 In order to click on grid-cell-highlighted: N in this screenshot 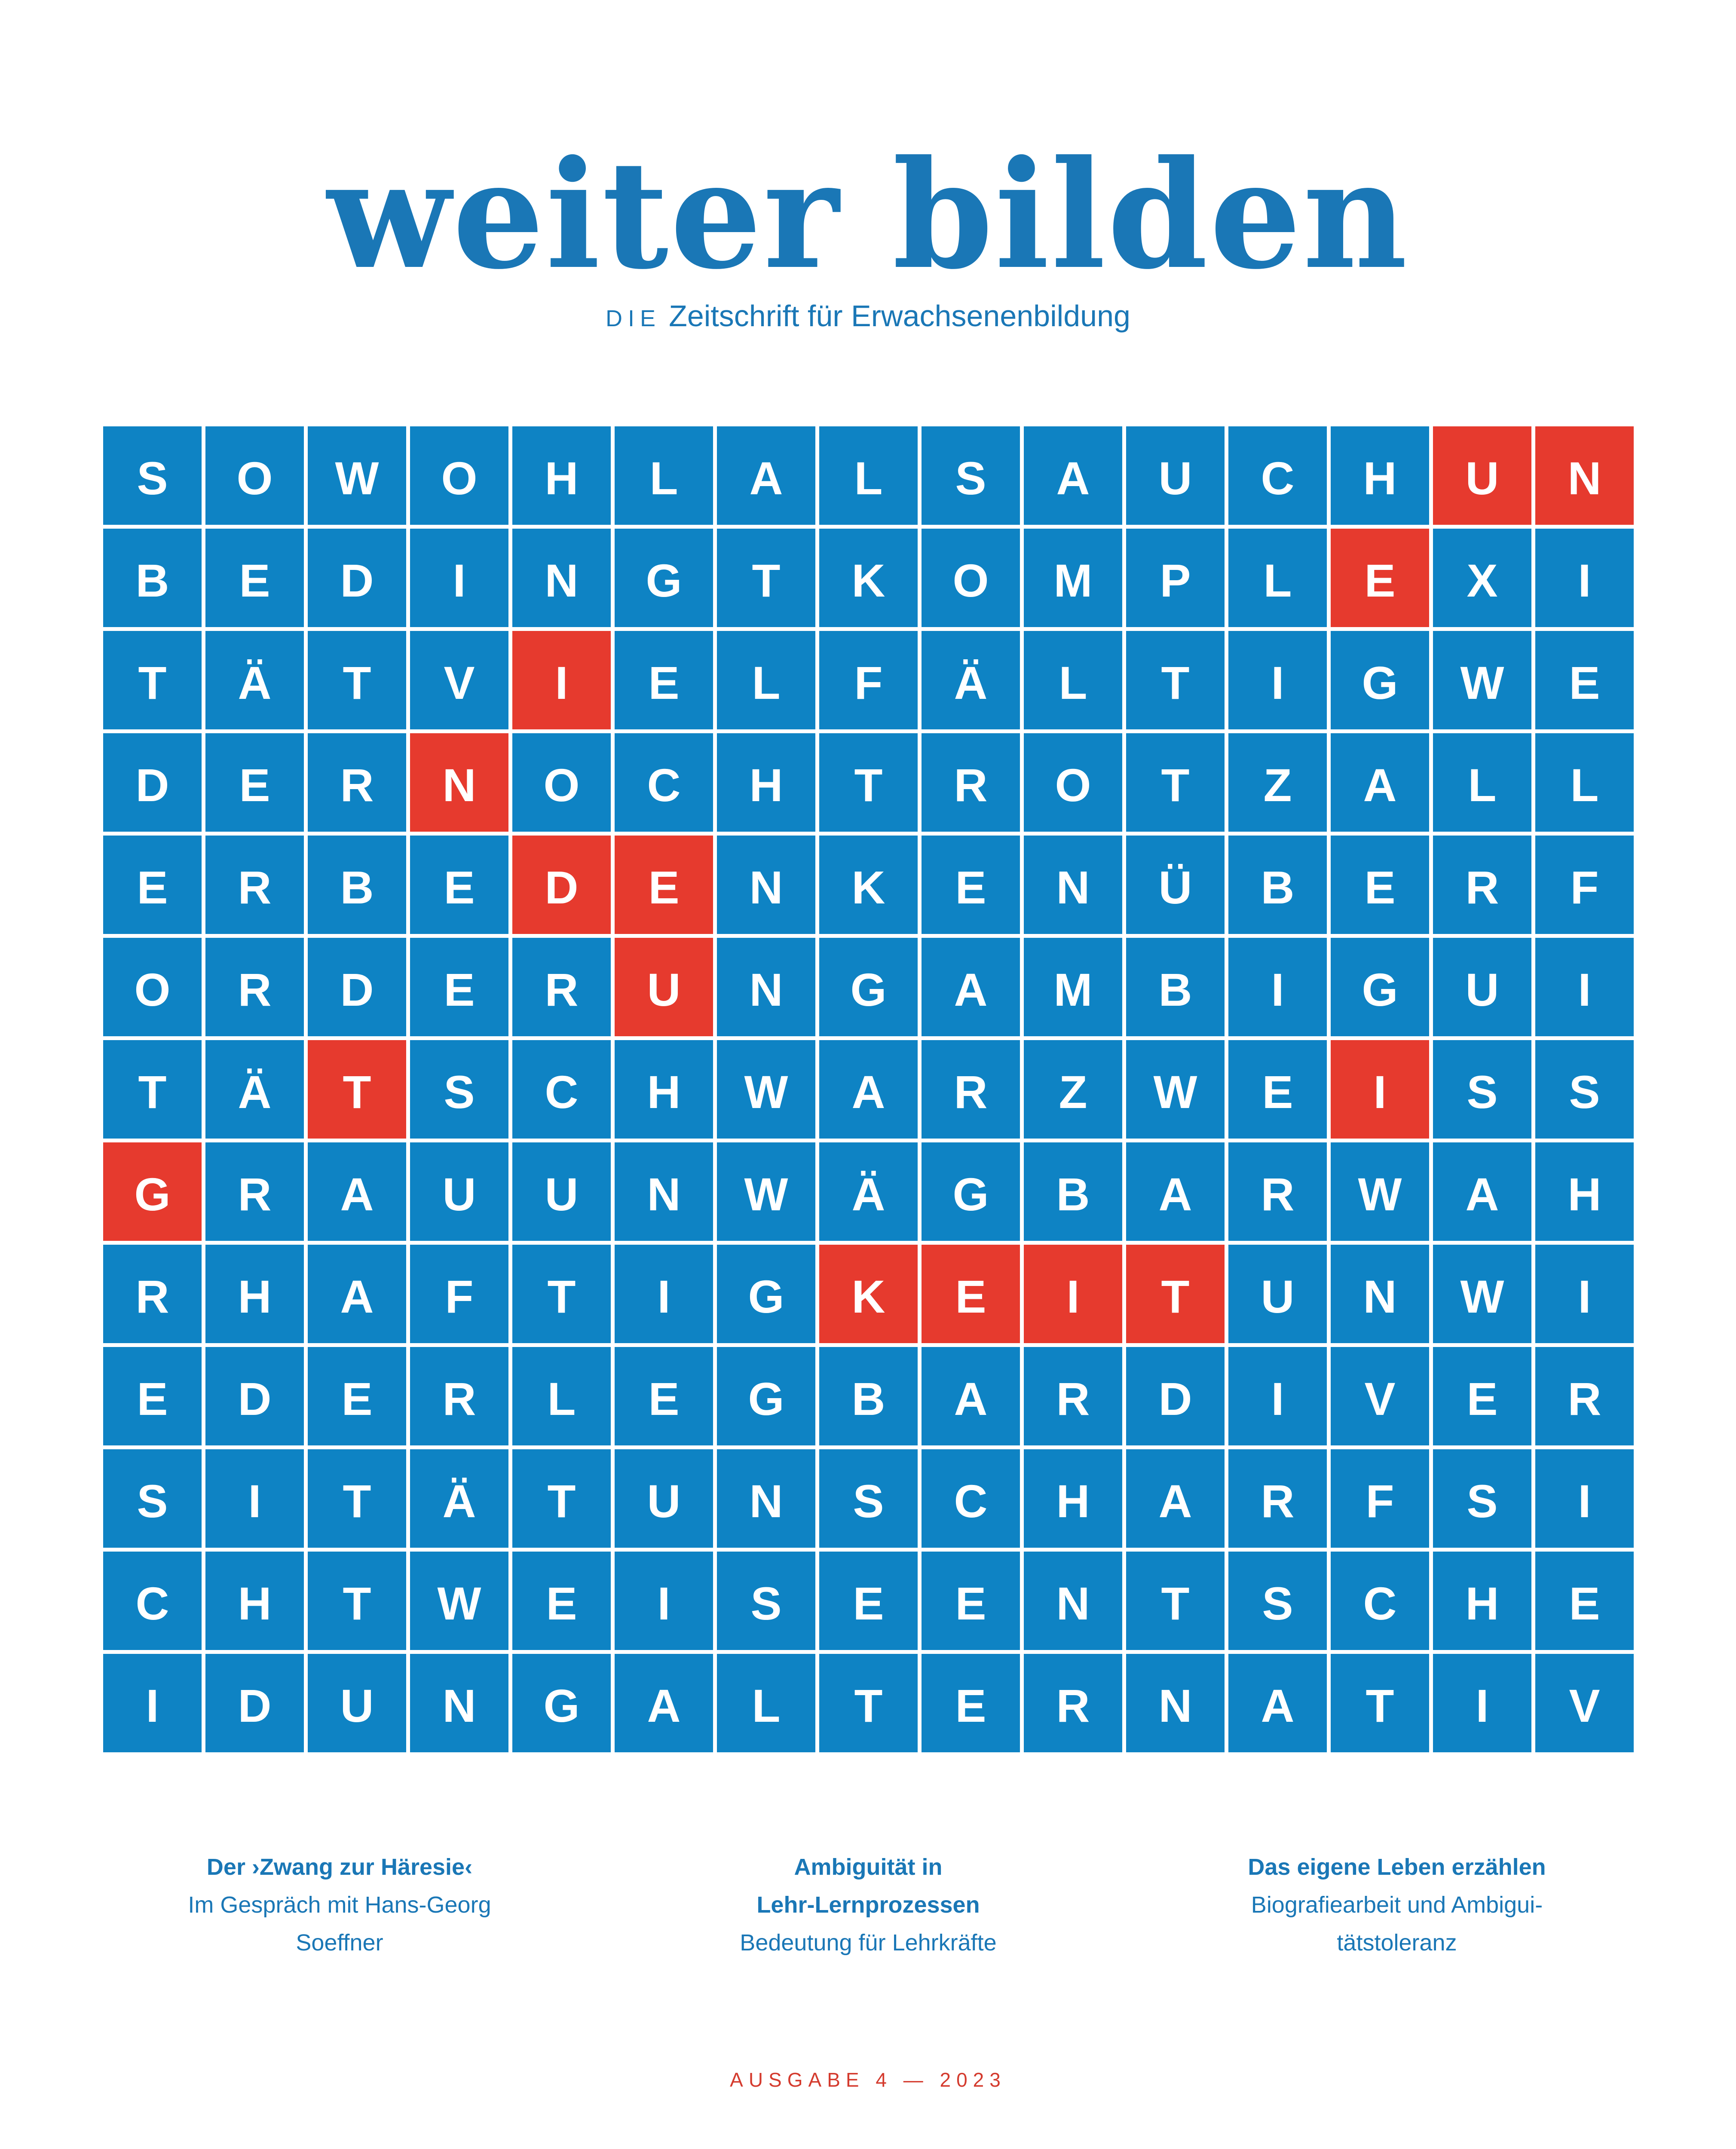, I will do `click(1584, 475)`.